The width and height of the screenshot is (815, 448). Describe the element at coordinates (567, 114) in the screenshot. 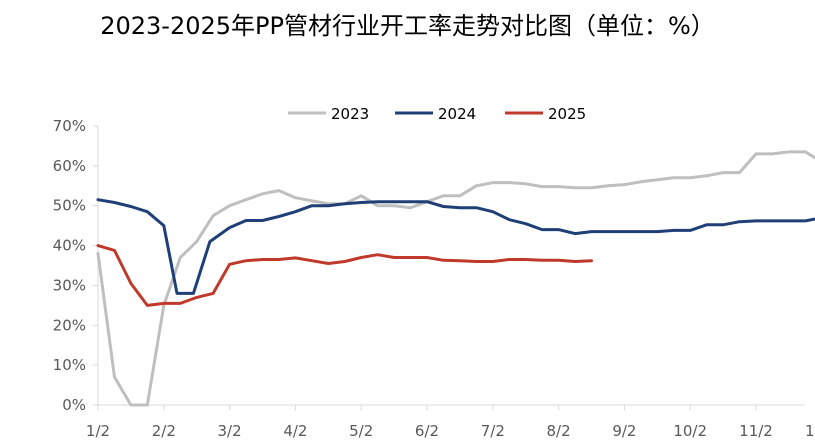

I see `legend-label-2025: 2025` at that location.